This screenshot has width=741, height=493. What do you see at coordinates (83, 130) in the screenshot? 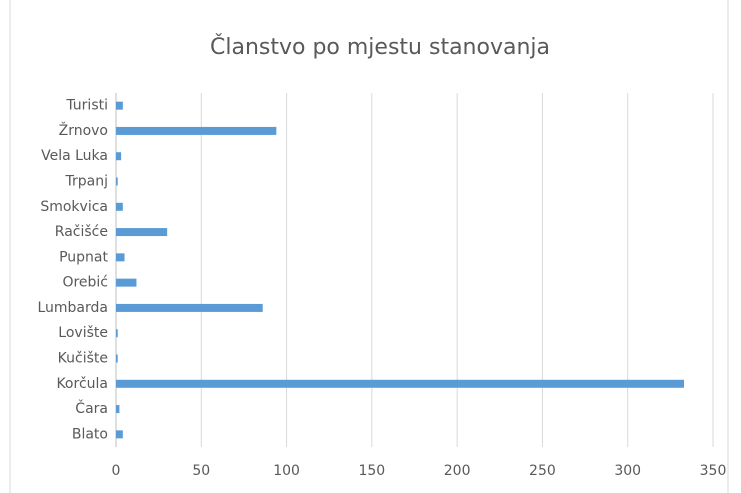
I see `y-tick-label: Žrnovo` at bounding box center [83, 130].